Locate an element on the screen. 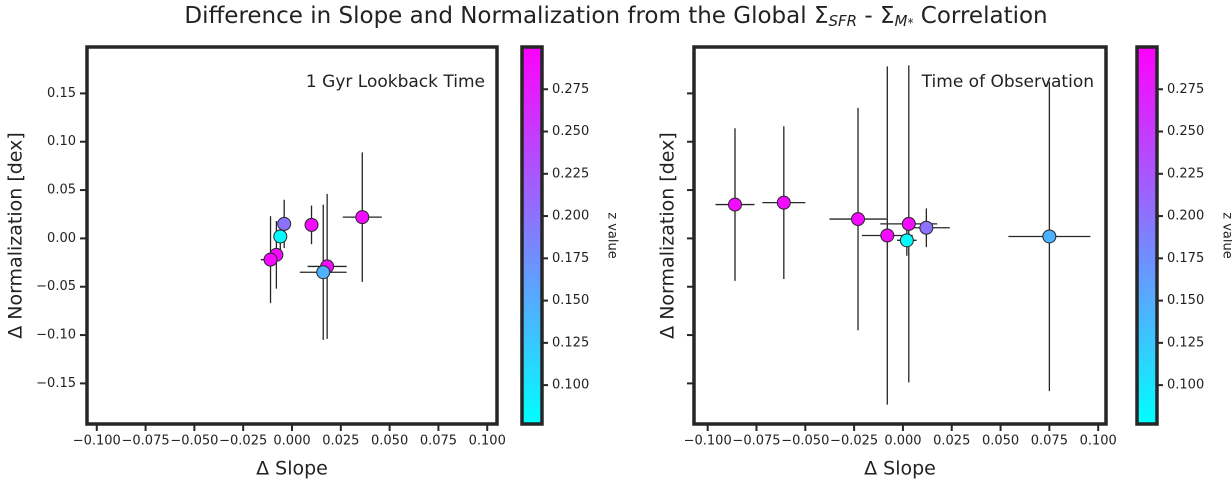 The image size is (1232, 482). y-tick-label: 0.10 is located at coordinates (61, 141).